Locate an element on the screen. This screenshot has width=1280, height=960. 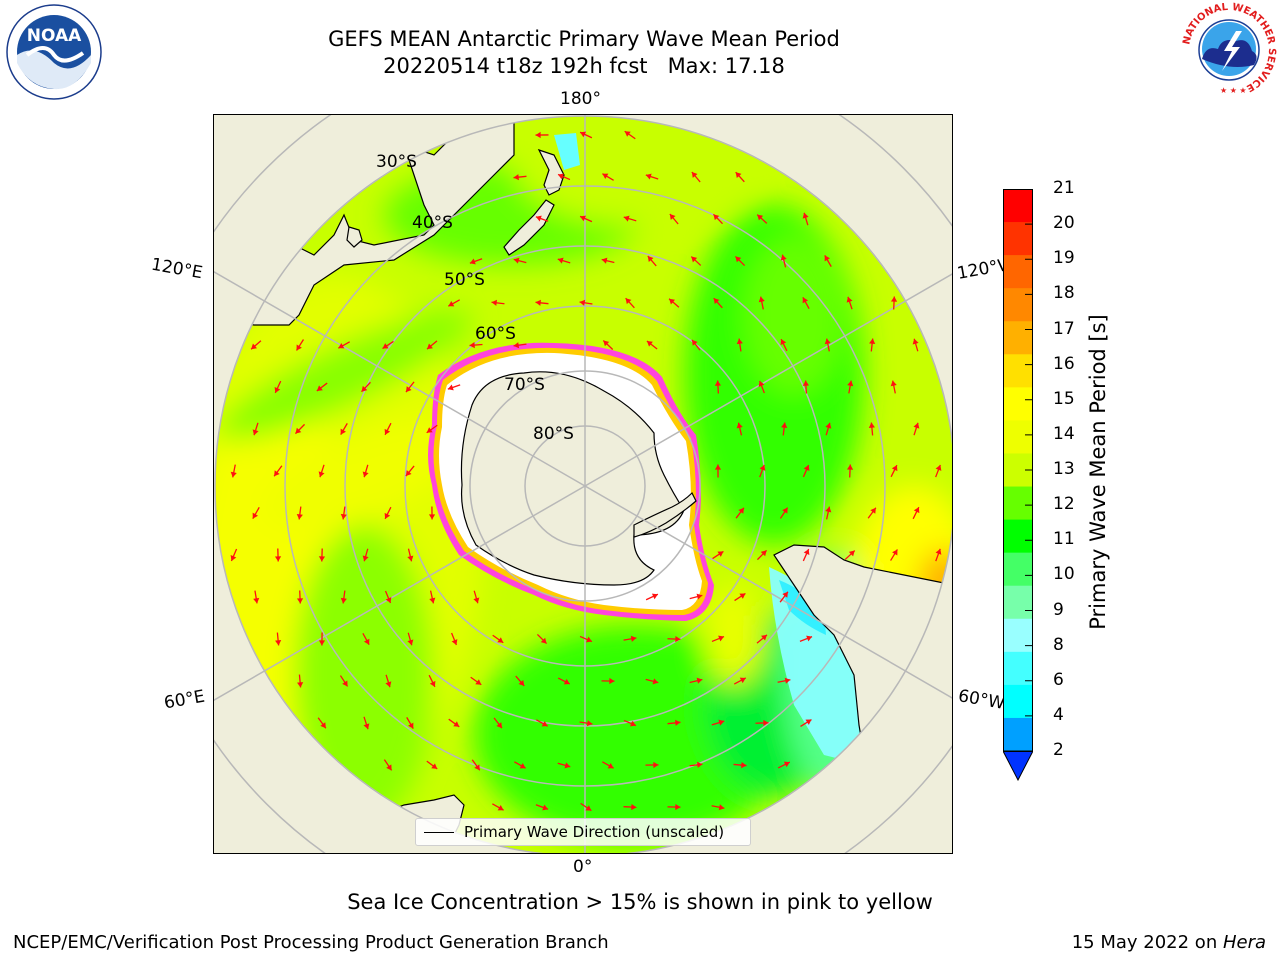
colorbar-tick-label: 2 is located at coordinates (1058, 750).